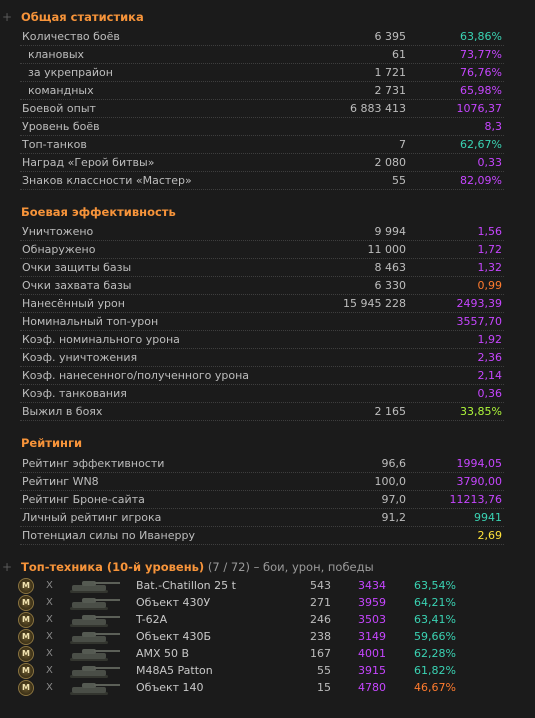 This screenshot has height=718, width=535. What do you see at coordinates (88, 162) in the screenshot?
I see `stat-label: Наград «Герой битвы»` at bounding box center [88, 162].